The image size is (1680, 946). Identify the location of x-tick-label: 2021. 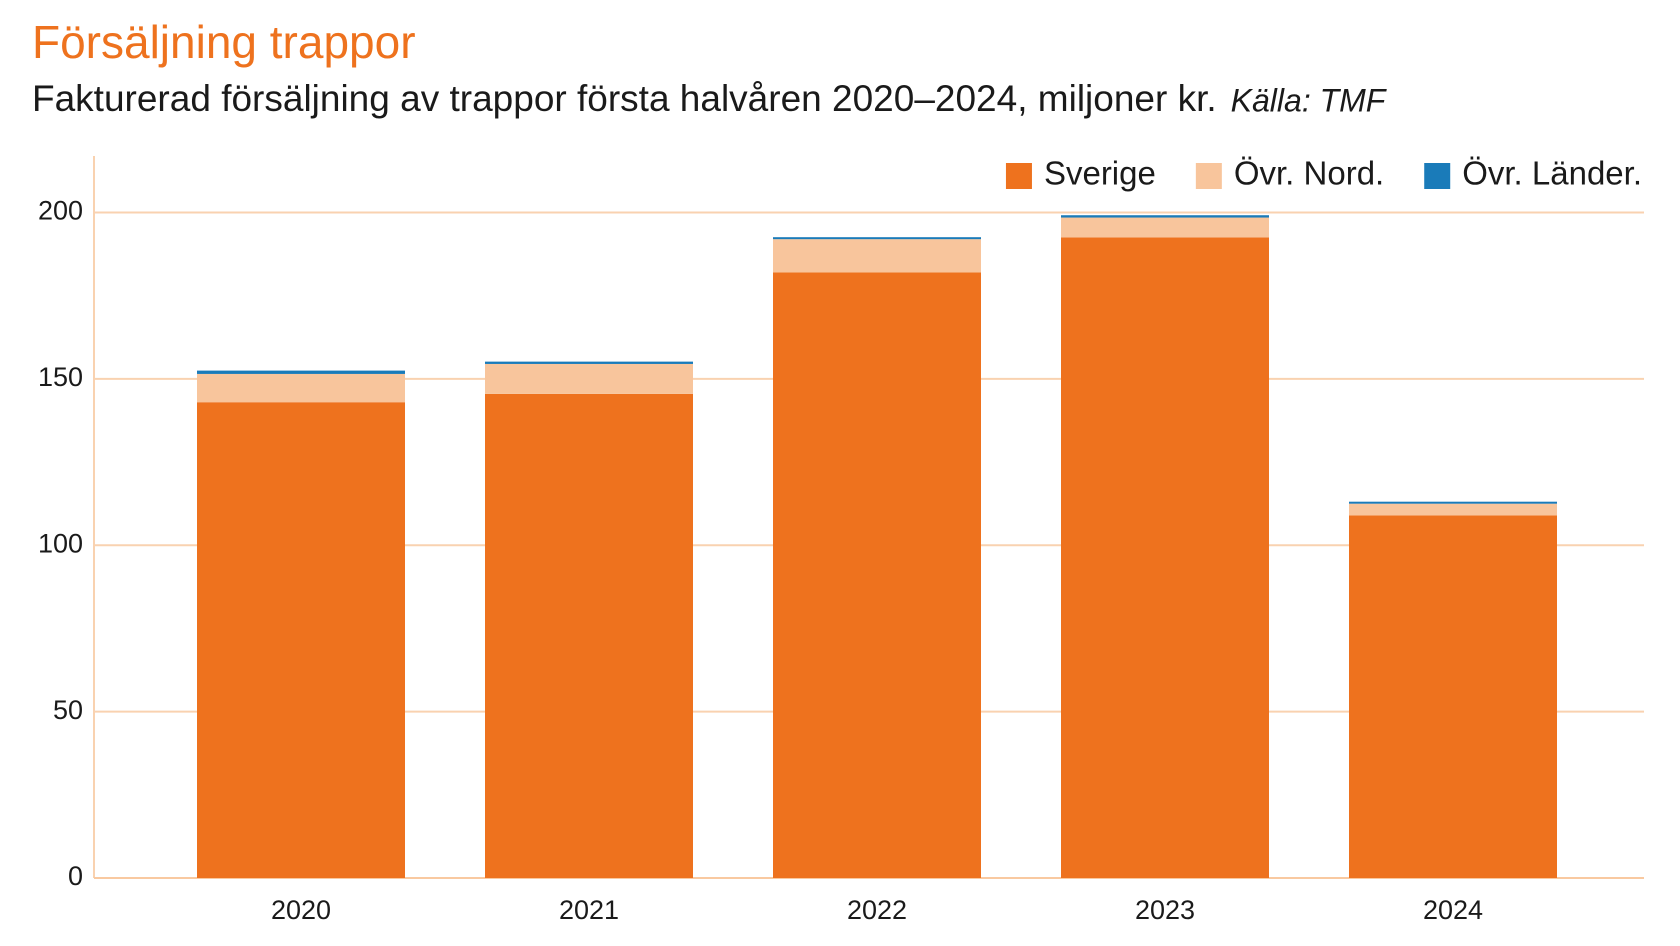
(589, 910).